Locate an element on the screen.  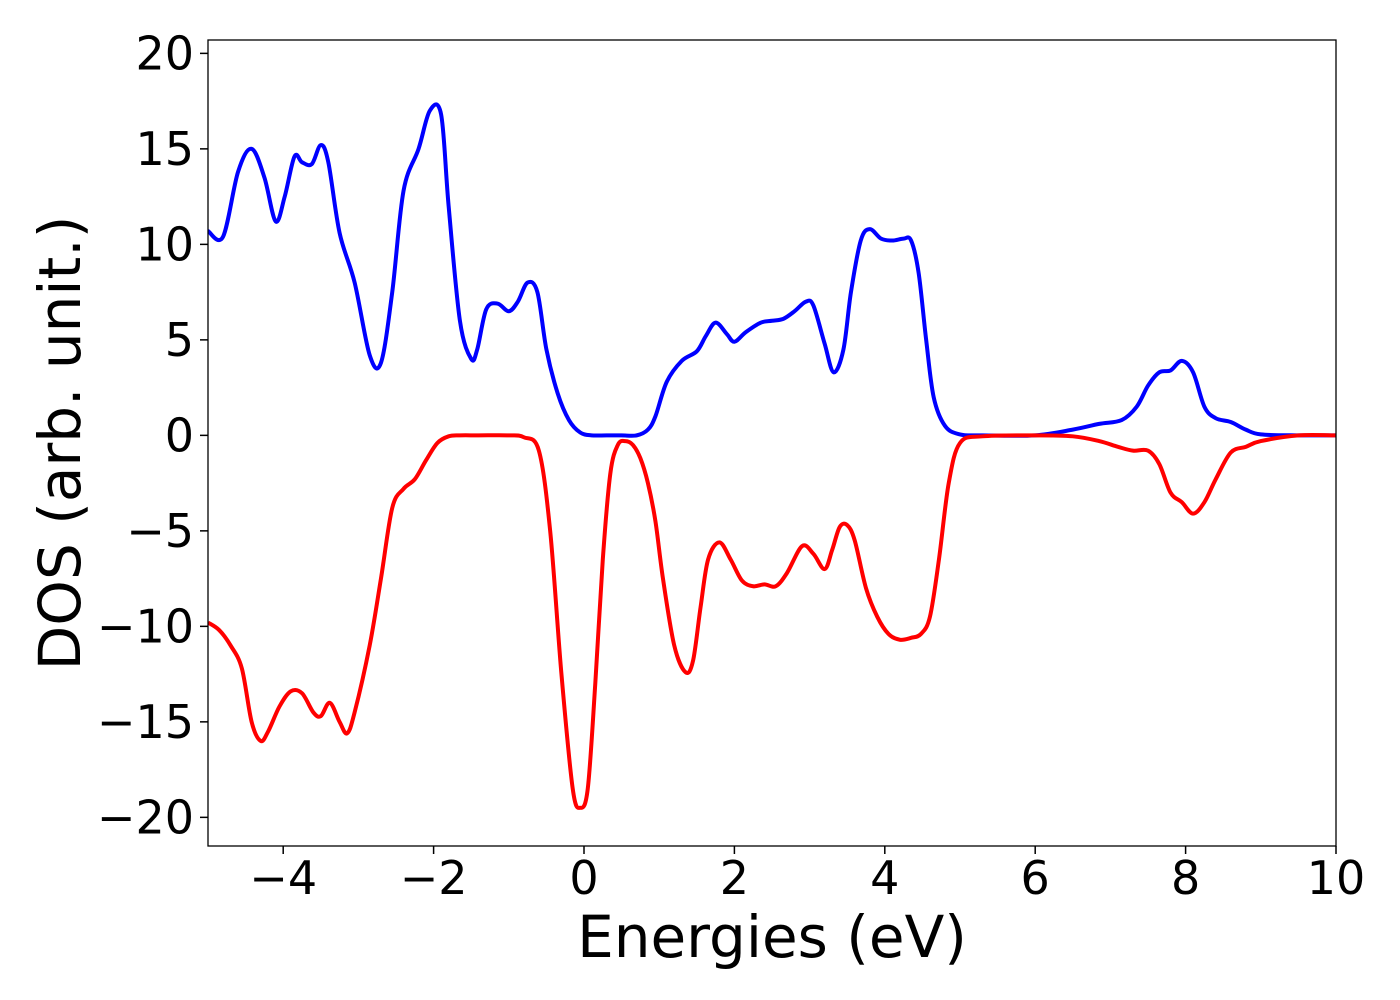
y-tick-label: 15 is located at coordinates (164, 149).